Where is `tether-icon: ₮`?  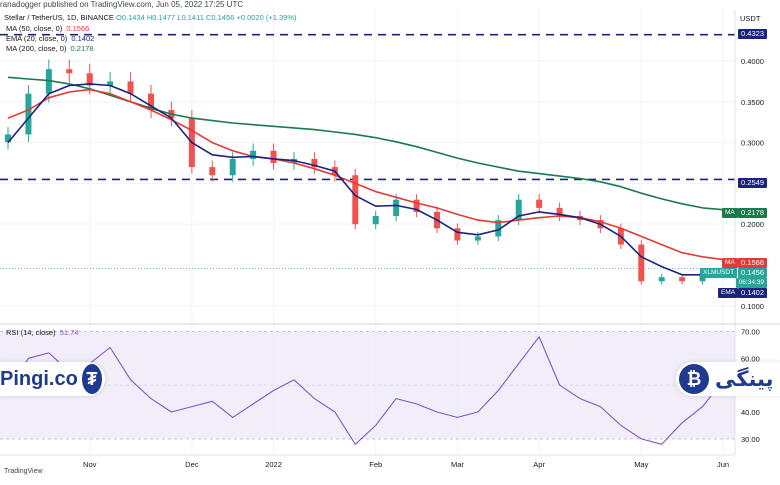 tether-icon: ₮ is located at coordinates (91, 379).